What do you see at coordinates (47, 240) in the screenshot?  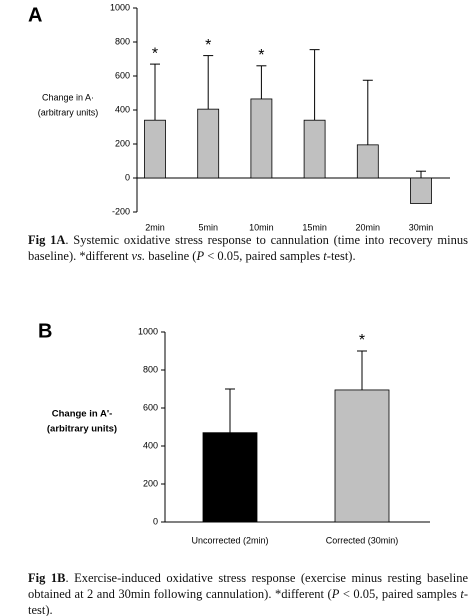 I see `caption-text: Fig 1A` at bounding box center [47, 240].